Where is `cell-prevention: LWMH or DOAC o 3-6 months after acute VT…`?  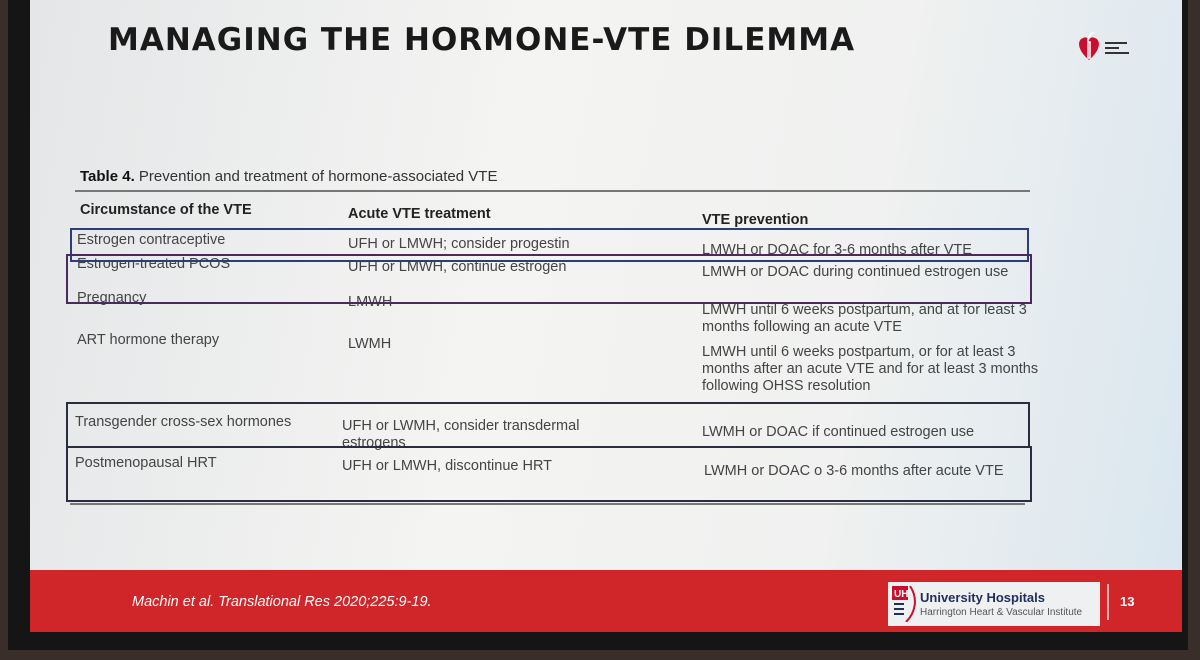
cell-prevention: LWMH or DOAC o 3-6 months after acute VT… is located at coordinates (854, 471).